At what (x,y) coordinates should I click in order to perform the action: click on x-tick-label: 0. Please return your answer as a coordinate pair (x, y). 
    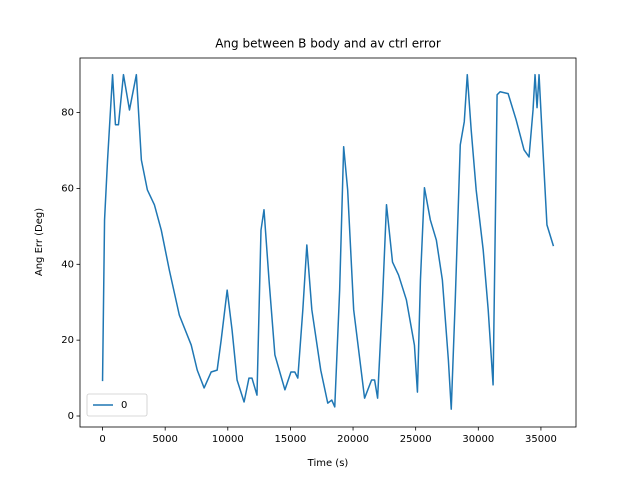
    Looking at the image, I should click on (102, 439).